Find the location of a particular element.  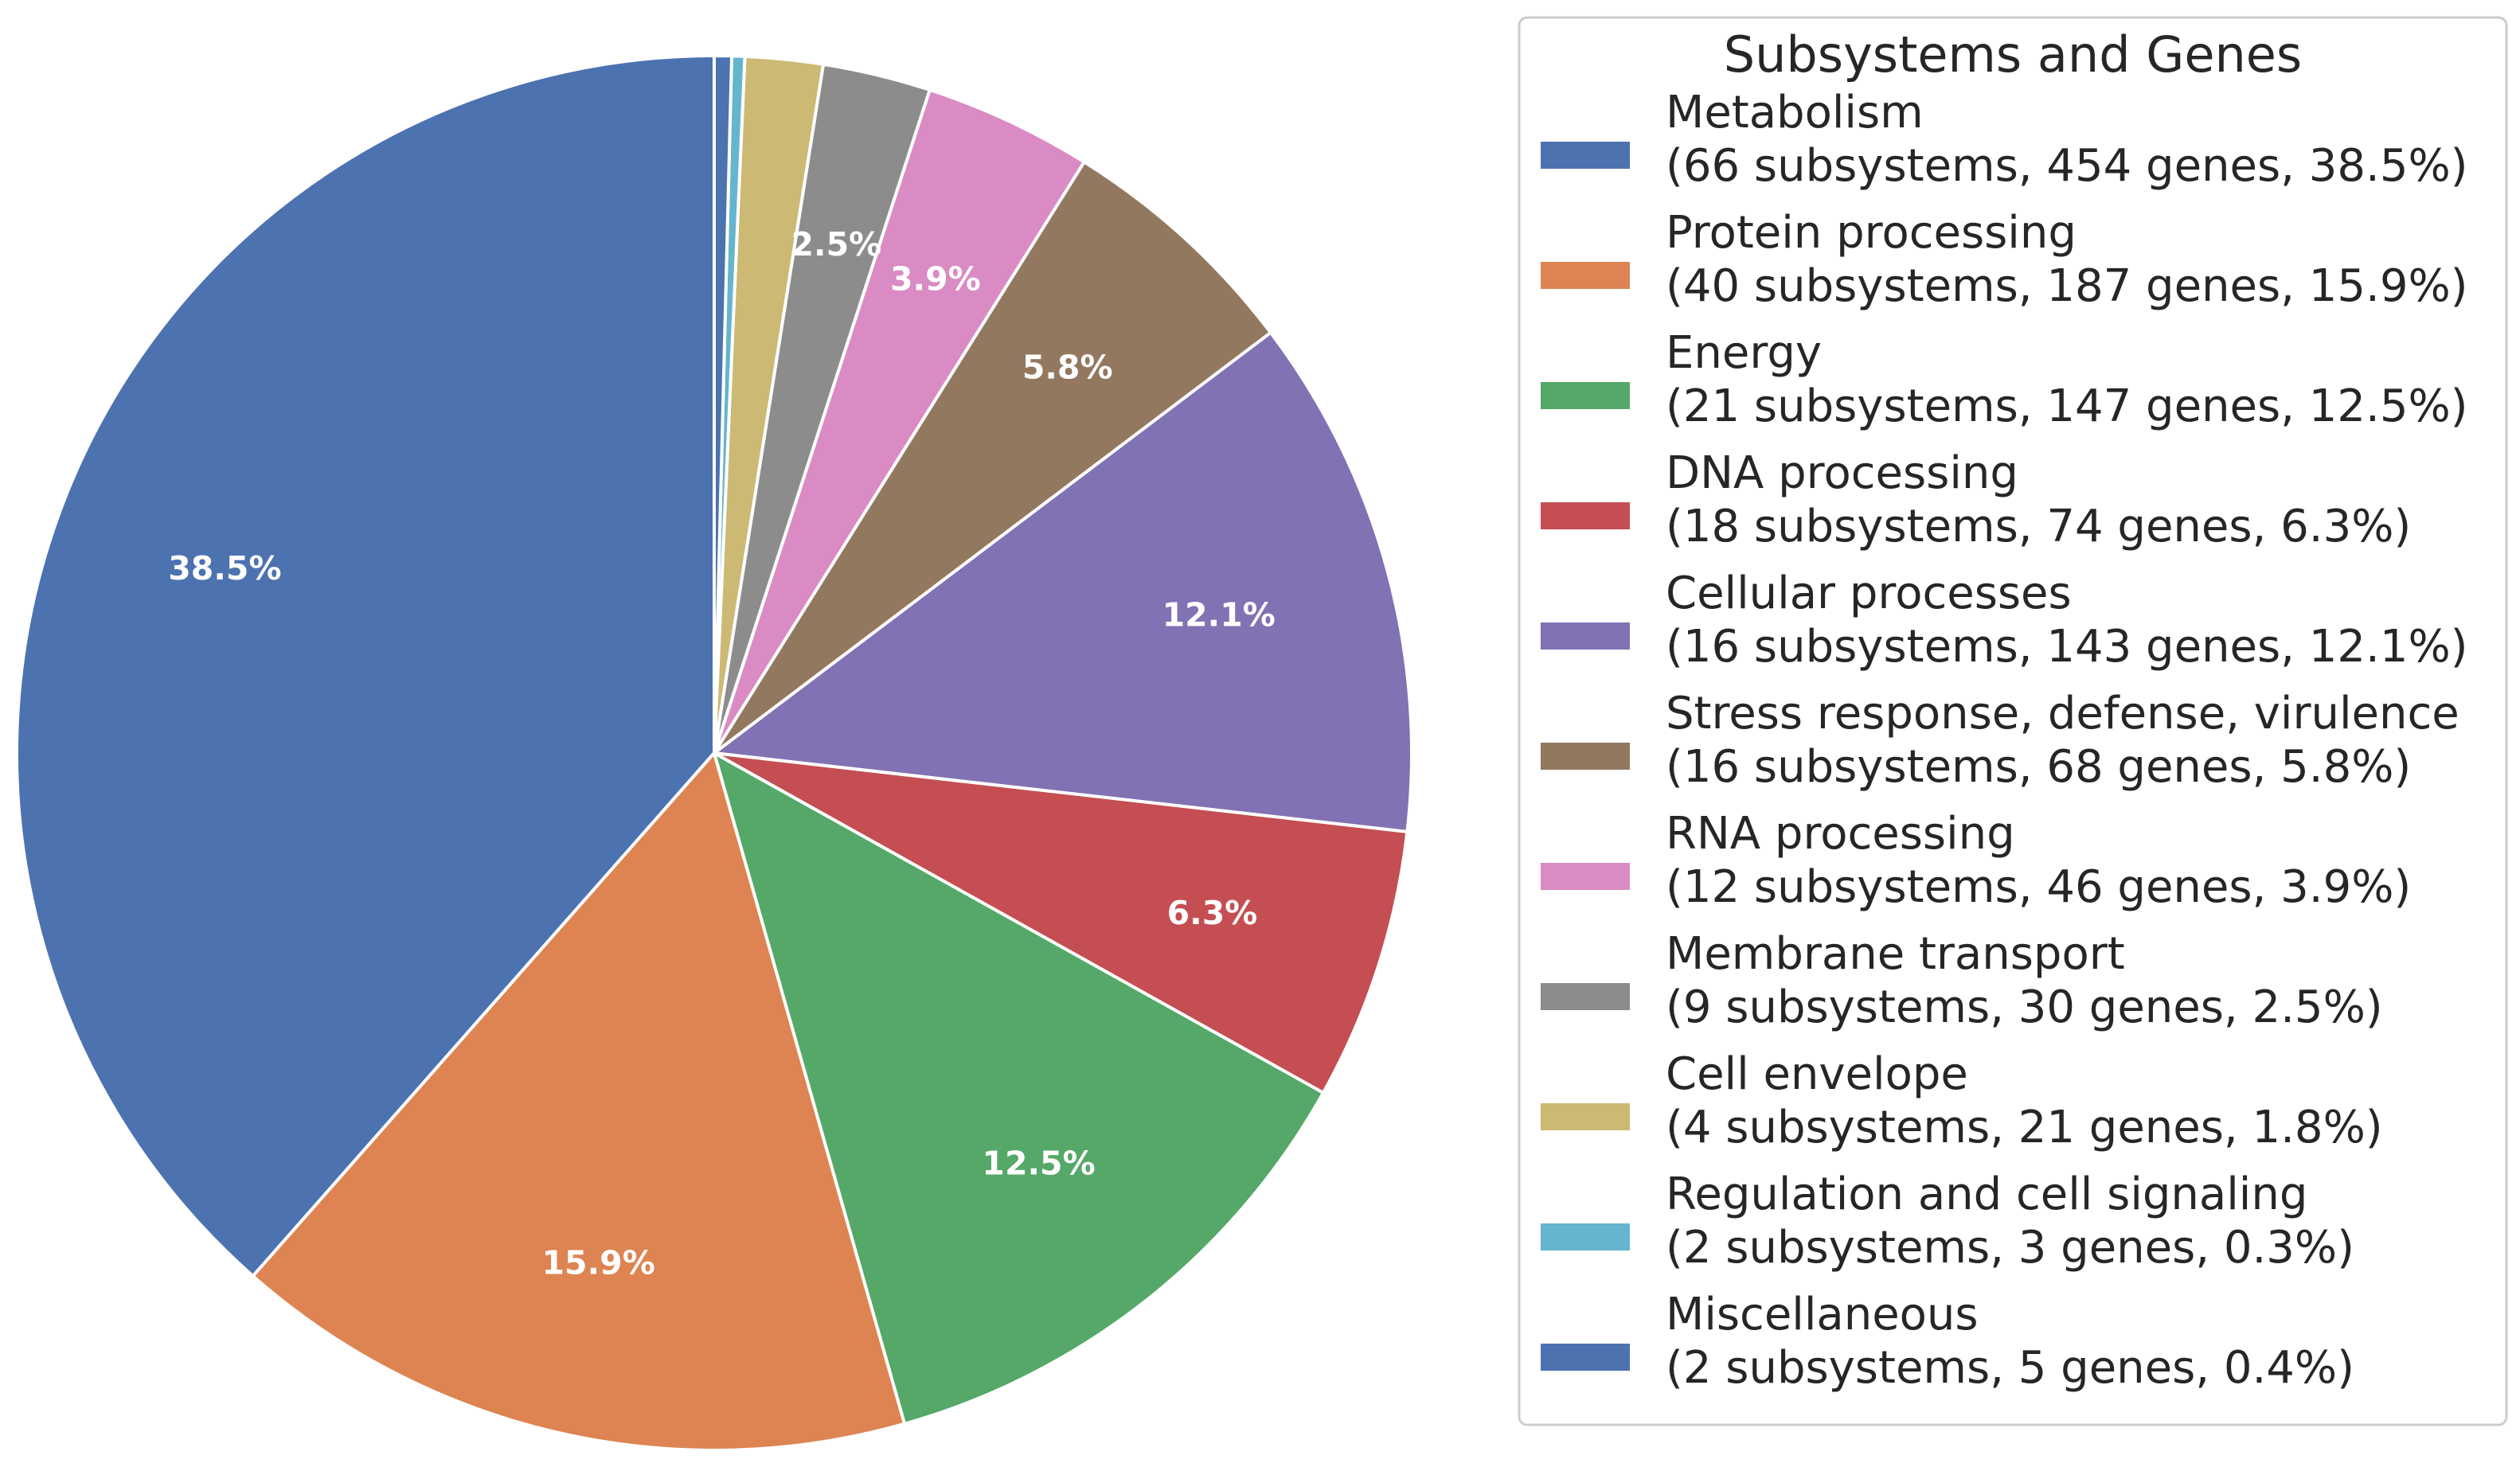

pie-slice-rna-processing is located at coordinates (900, 421).